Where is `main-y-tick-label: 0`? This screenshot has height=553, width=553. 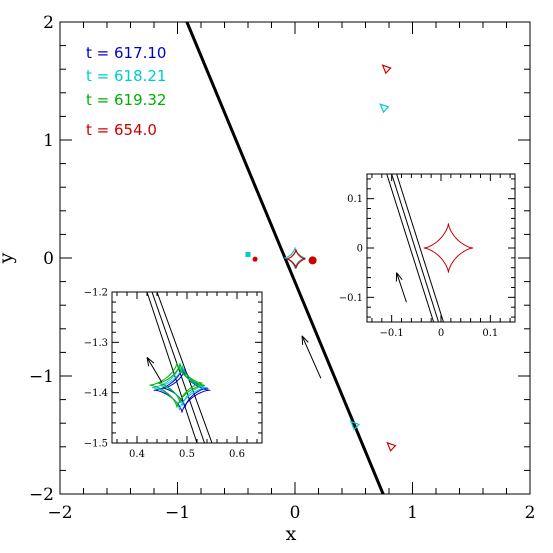
main-y-tick-label: 0 is located at coordinates (48, 259).